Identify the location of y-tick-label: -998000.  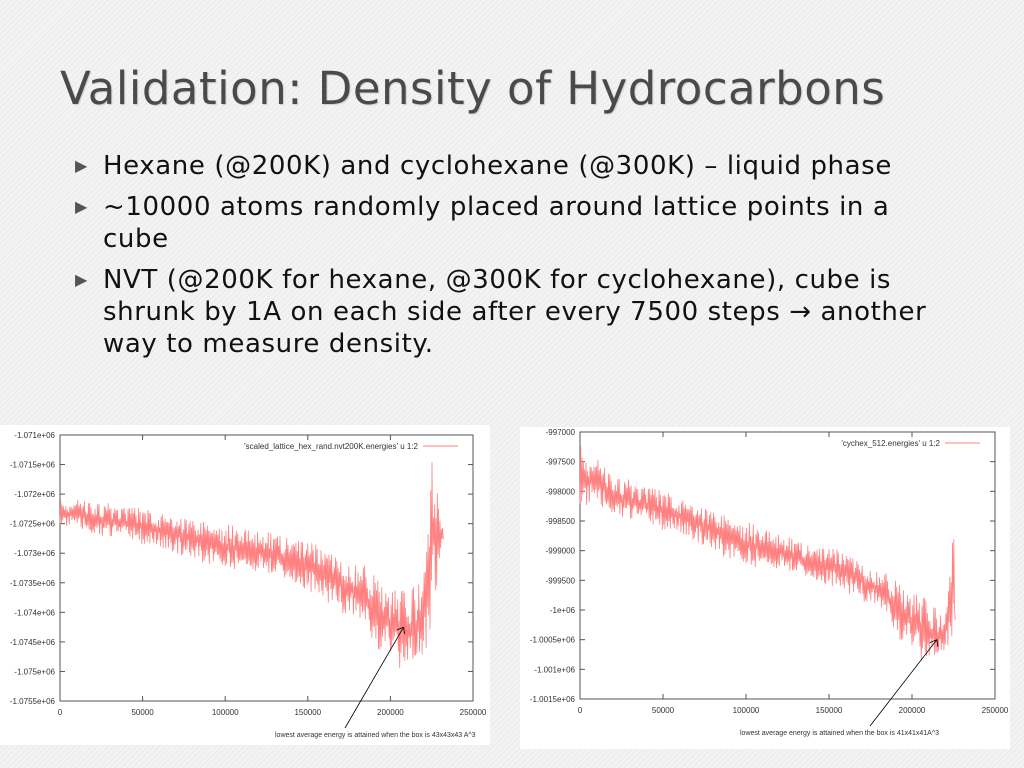
(561, 491).